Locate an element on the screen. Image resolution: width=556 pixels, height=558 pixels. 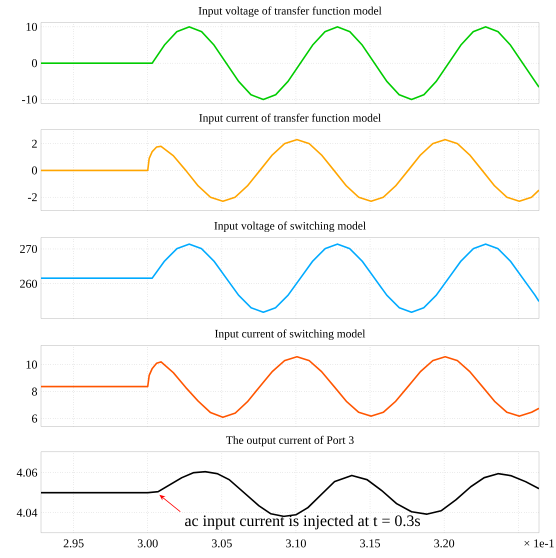
y-tick-label: 4.06 is located at coordinates (27, 472).